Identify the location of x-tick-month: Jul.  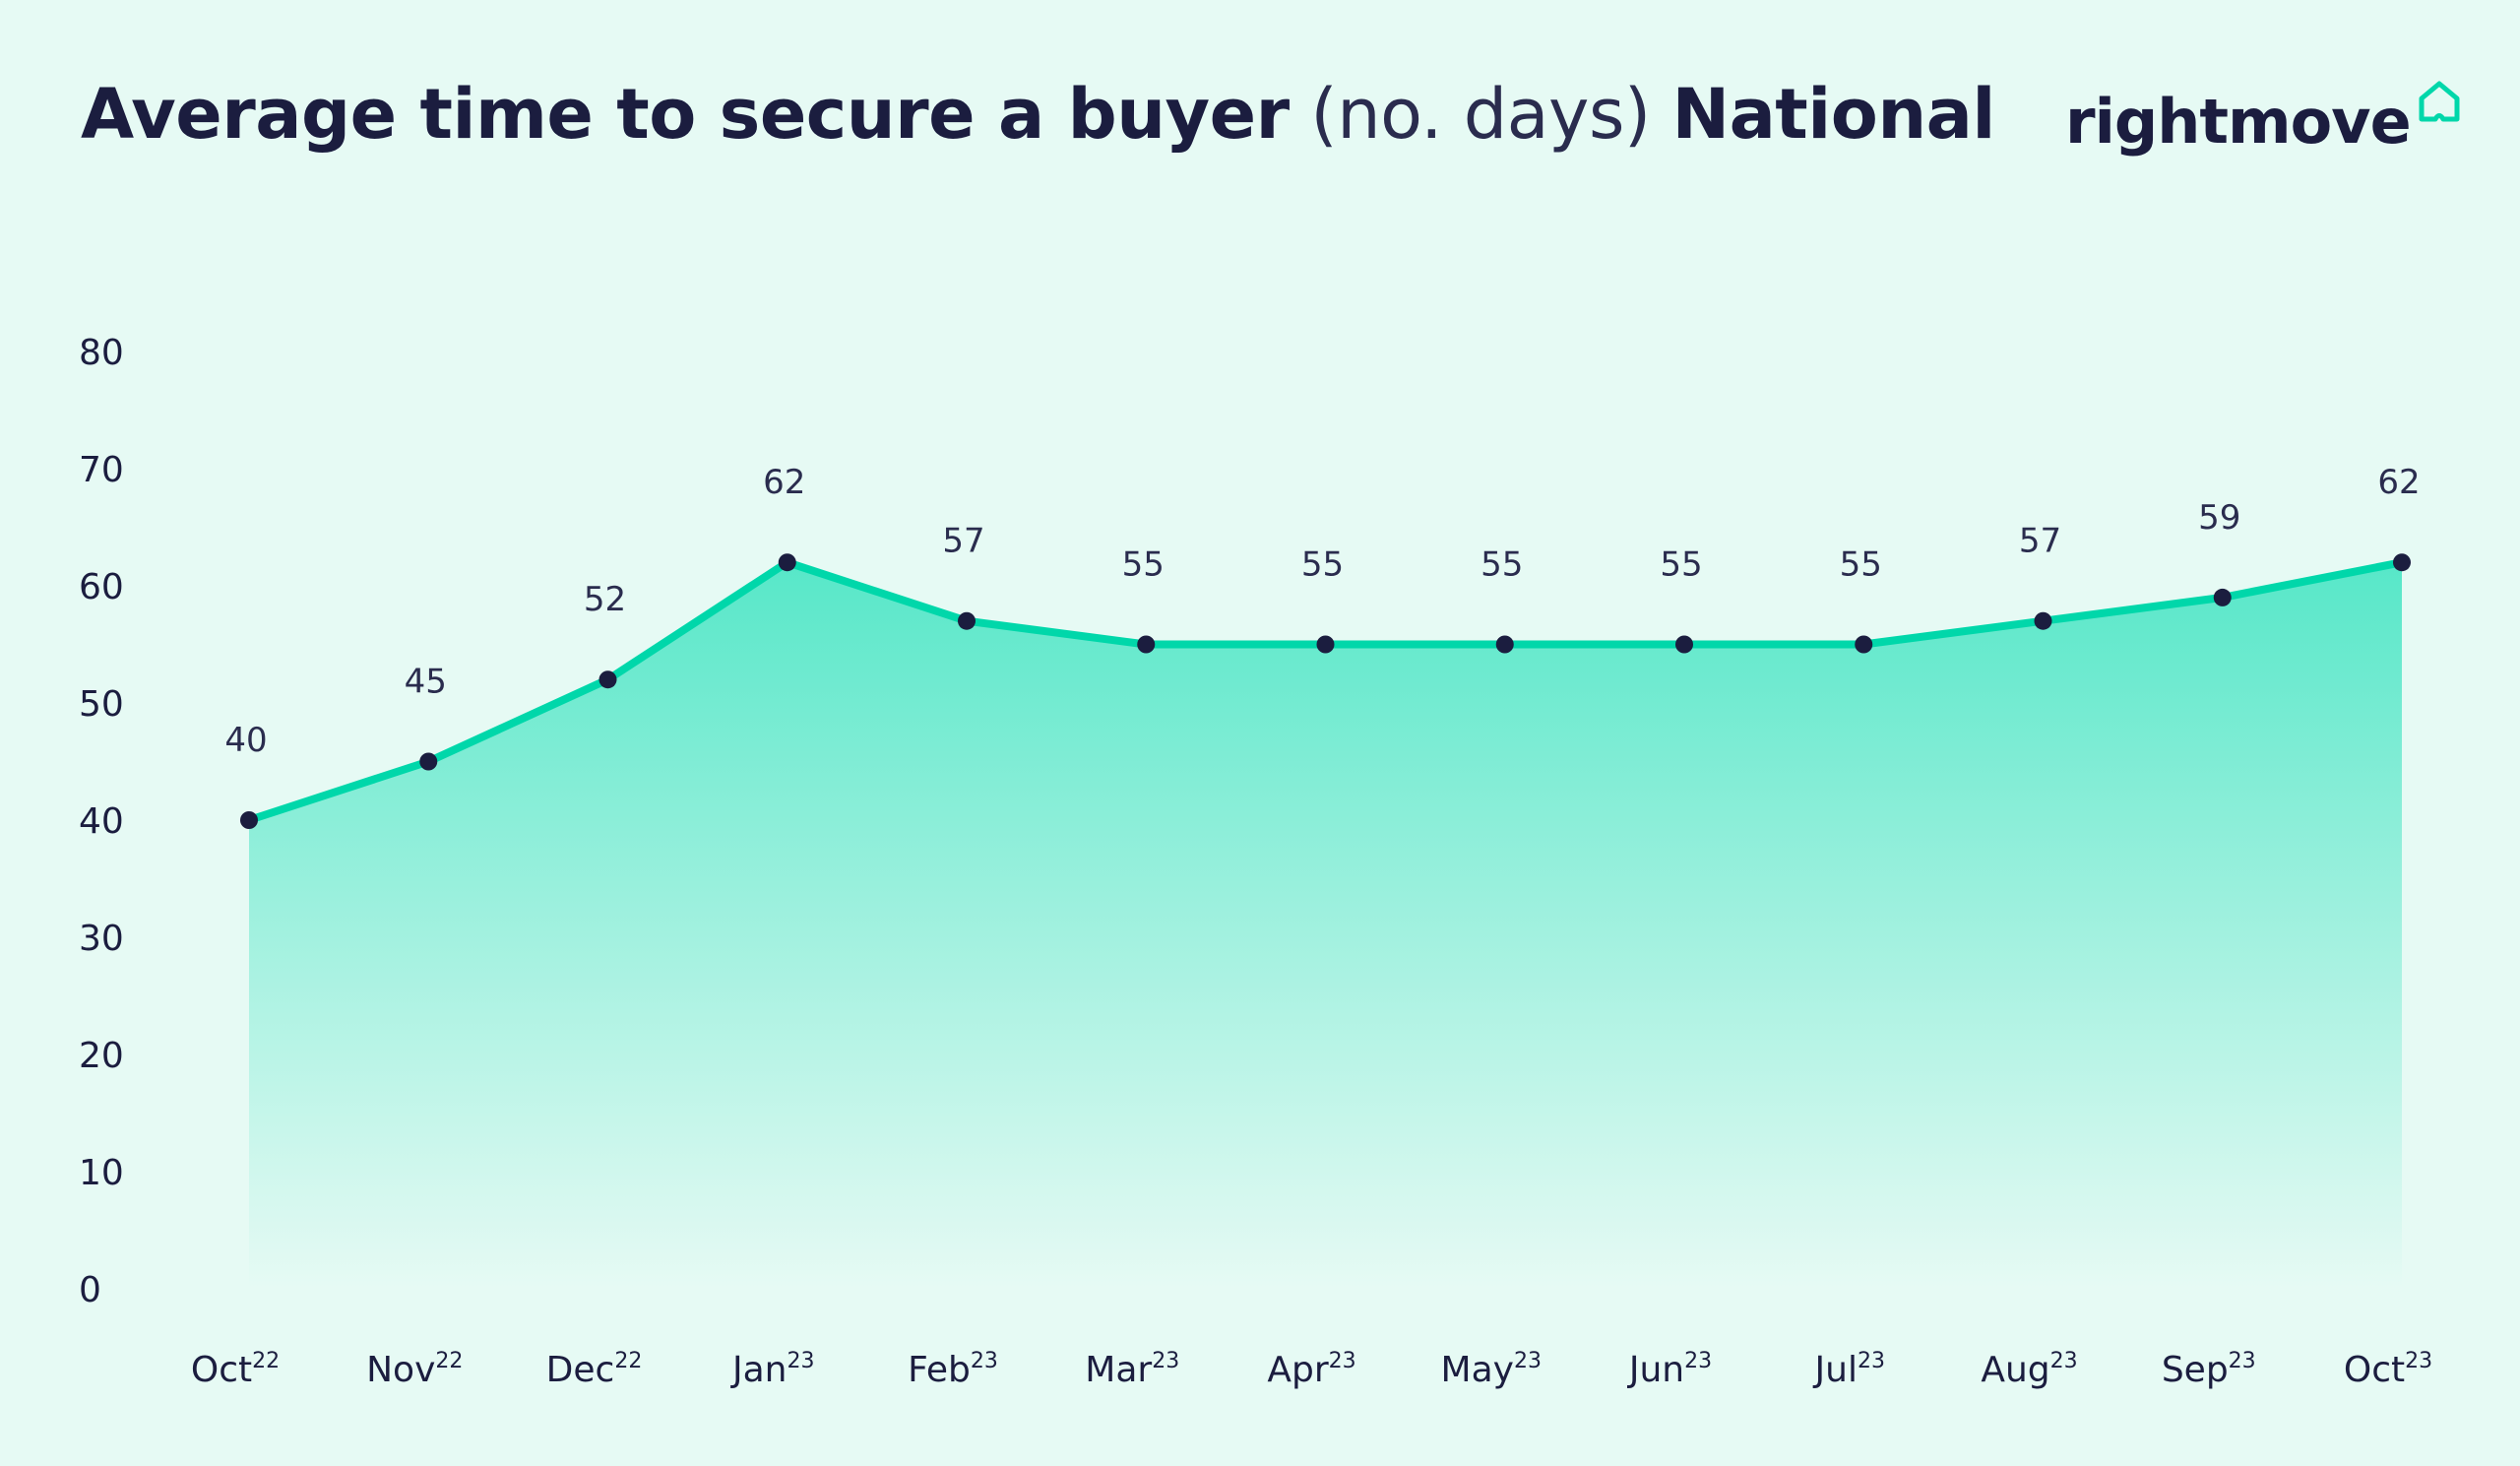
(1835, 1370).